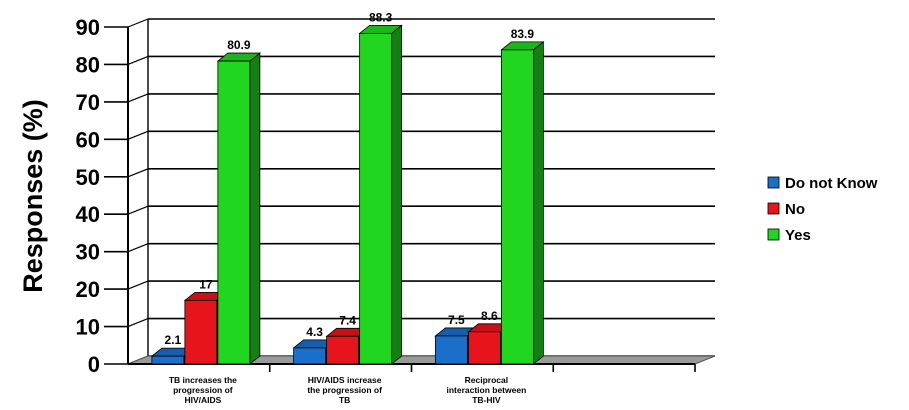 The height and width of the screenshot is (410, 909). Describe the element at coordinates (798, 235) in the screenshot. I see `legend-label: Yes` at that location.